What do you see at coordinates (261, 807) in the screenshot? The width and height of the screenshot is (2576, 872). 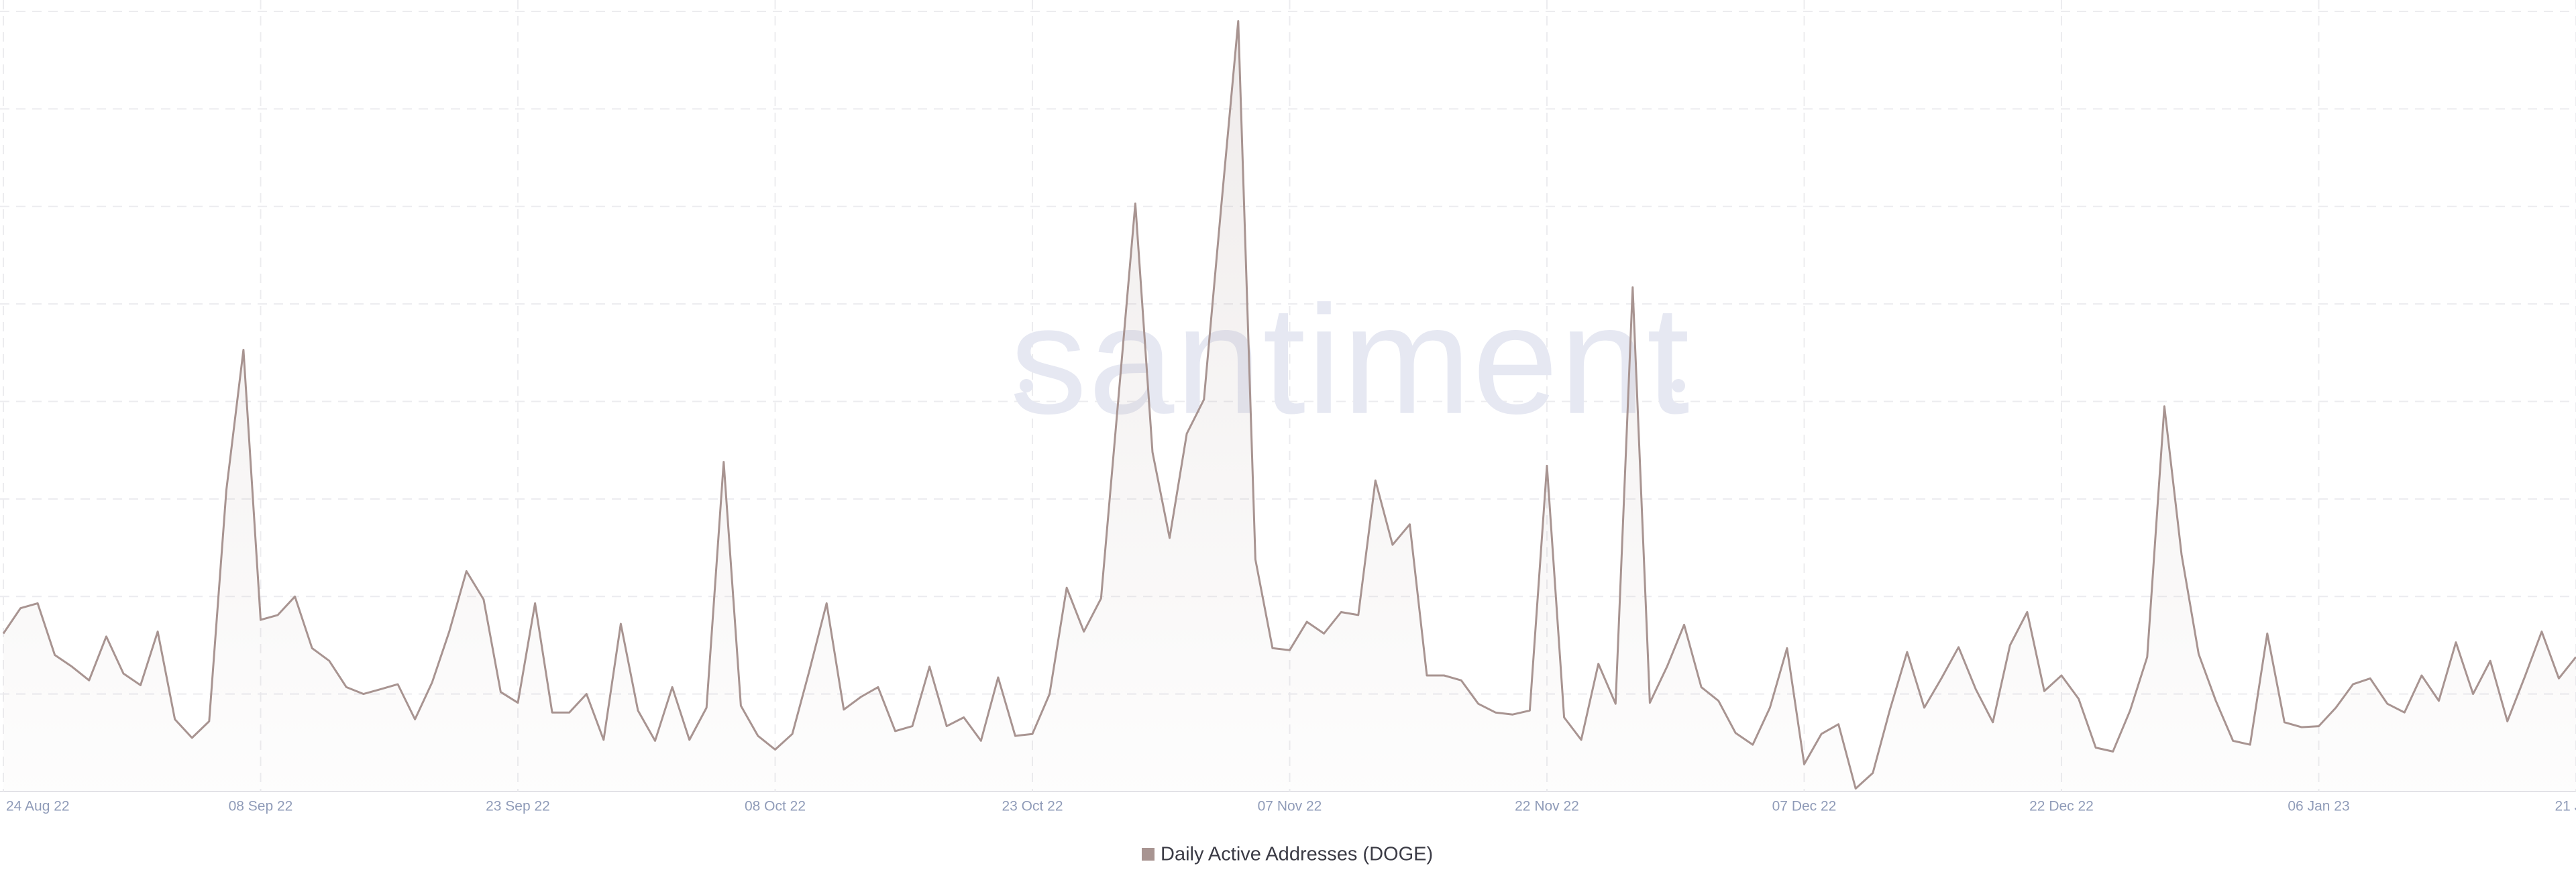 I see `x-tick-label: 08 Sep 22` at bounding box center [261, 807].